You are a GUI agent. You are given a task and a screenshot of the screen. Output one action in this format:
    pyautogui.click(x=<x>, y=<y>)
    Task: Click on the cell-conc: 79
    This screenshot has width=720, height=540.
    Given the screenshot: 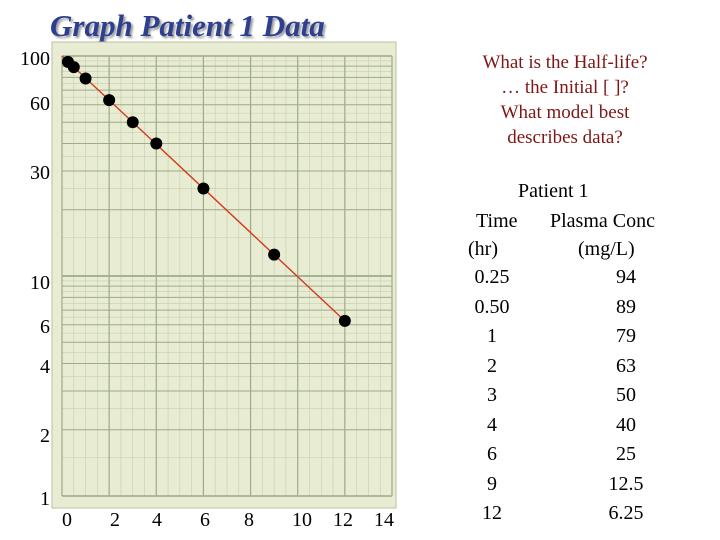 What is the action you would take?
    pyautogui.click(x=626, y=336)
    